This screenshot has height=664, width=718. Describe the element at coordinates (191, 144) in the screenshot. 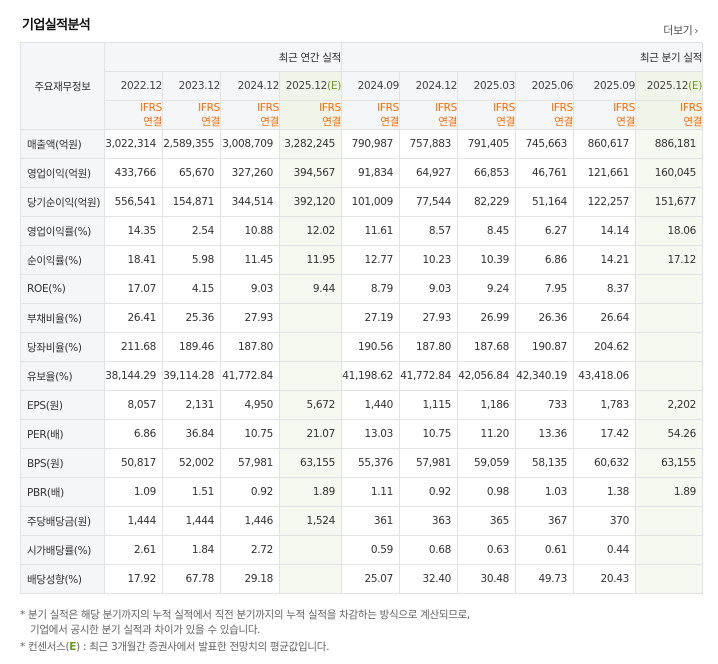

I see `value-cell: 2,589,355` at that location.